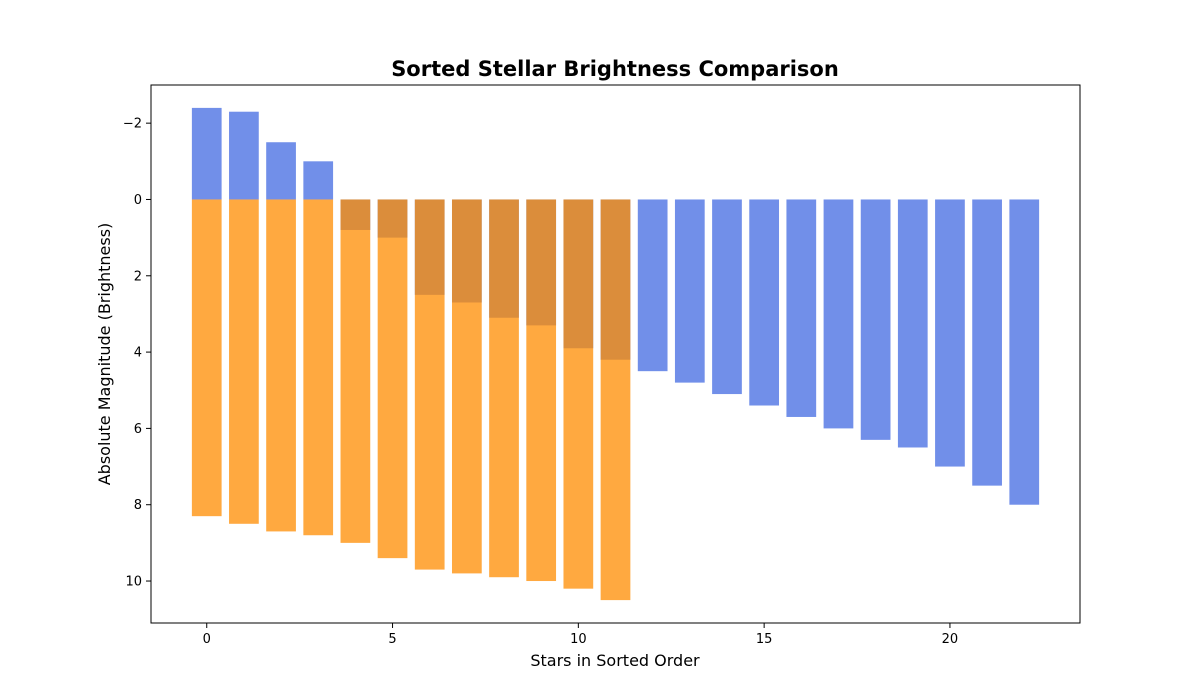 The height and width of the screenshot is (700, 1200). I want to click on x-tick-label: 0, so click(207, 639).